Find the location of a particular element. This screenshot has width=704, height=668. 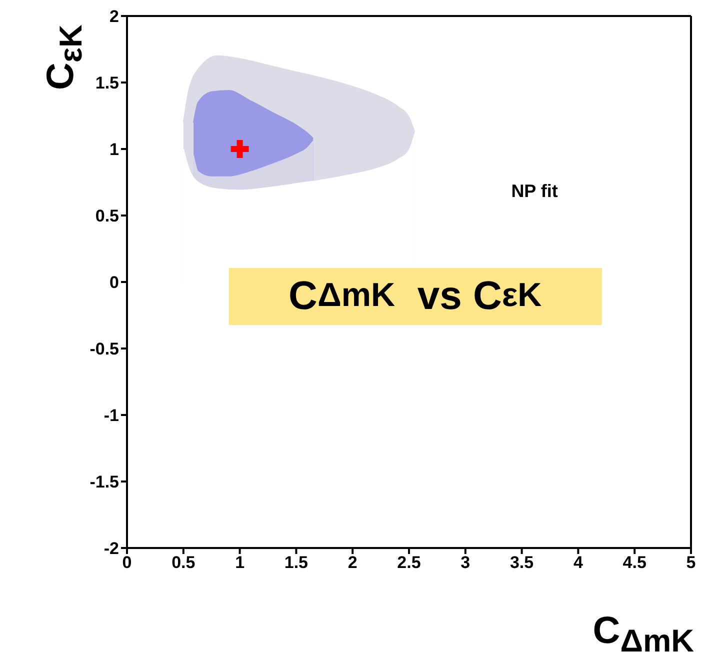

y-tick-label: -1 is located at coordinates (111, 416).